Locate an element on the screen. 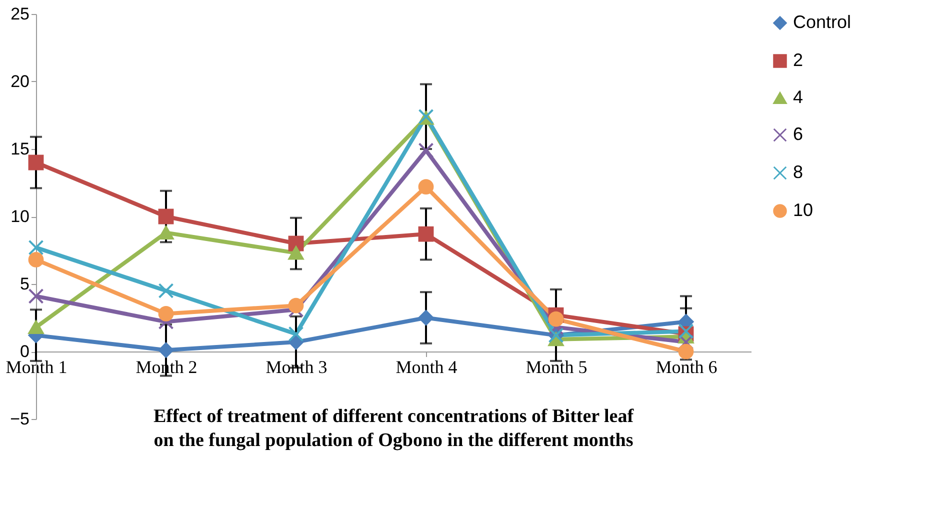 The width and height of the screenshot is (949, 521). legend-label: Control is located at coordinates (822, 22).